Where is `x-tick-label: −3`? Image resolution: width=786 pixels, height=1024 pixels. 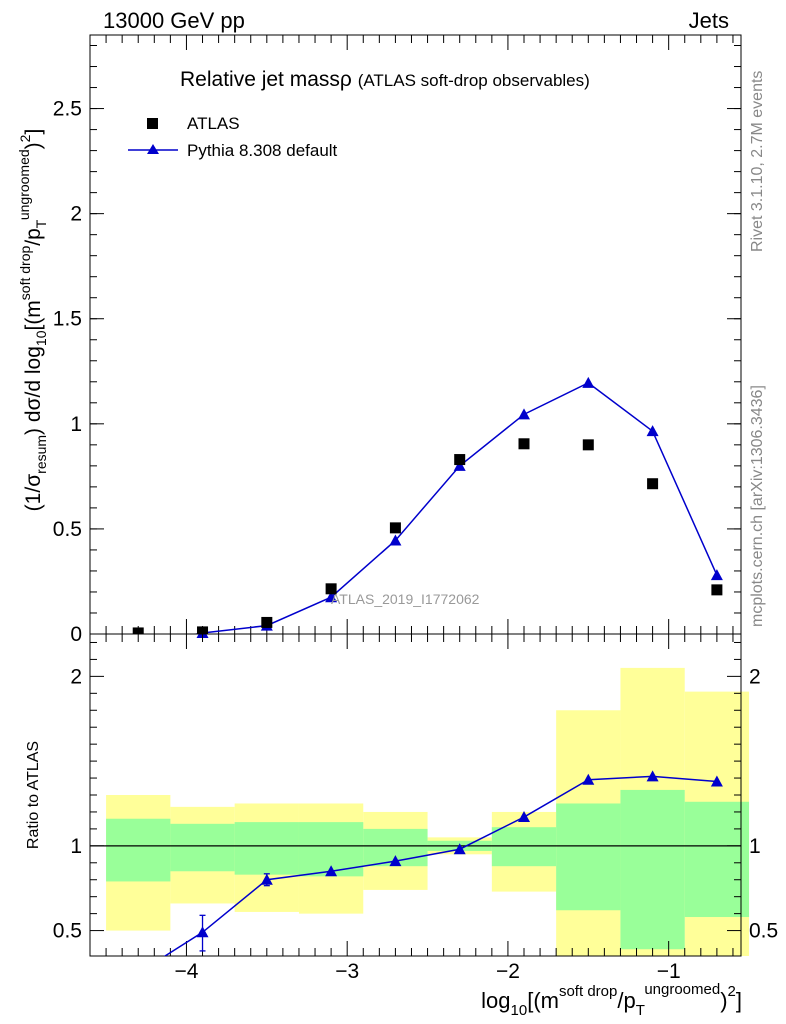 x-tick-label: −3 is located at coordinates (347, 971).